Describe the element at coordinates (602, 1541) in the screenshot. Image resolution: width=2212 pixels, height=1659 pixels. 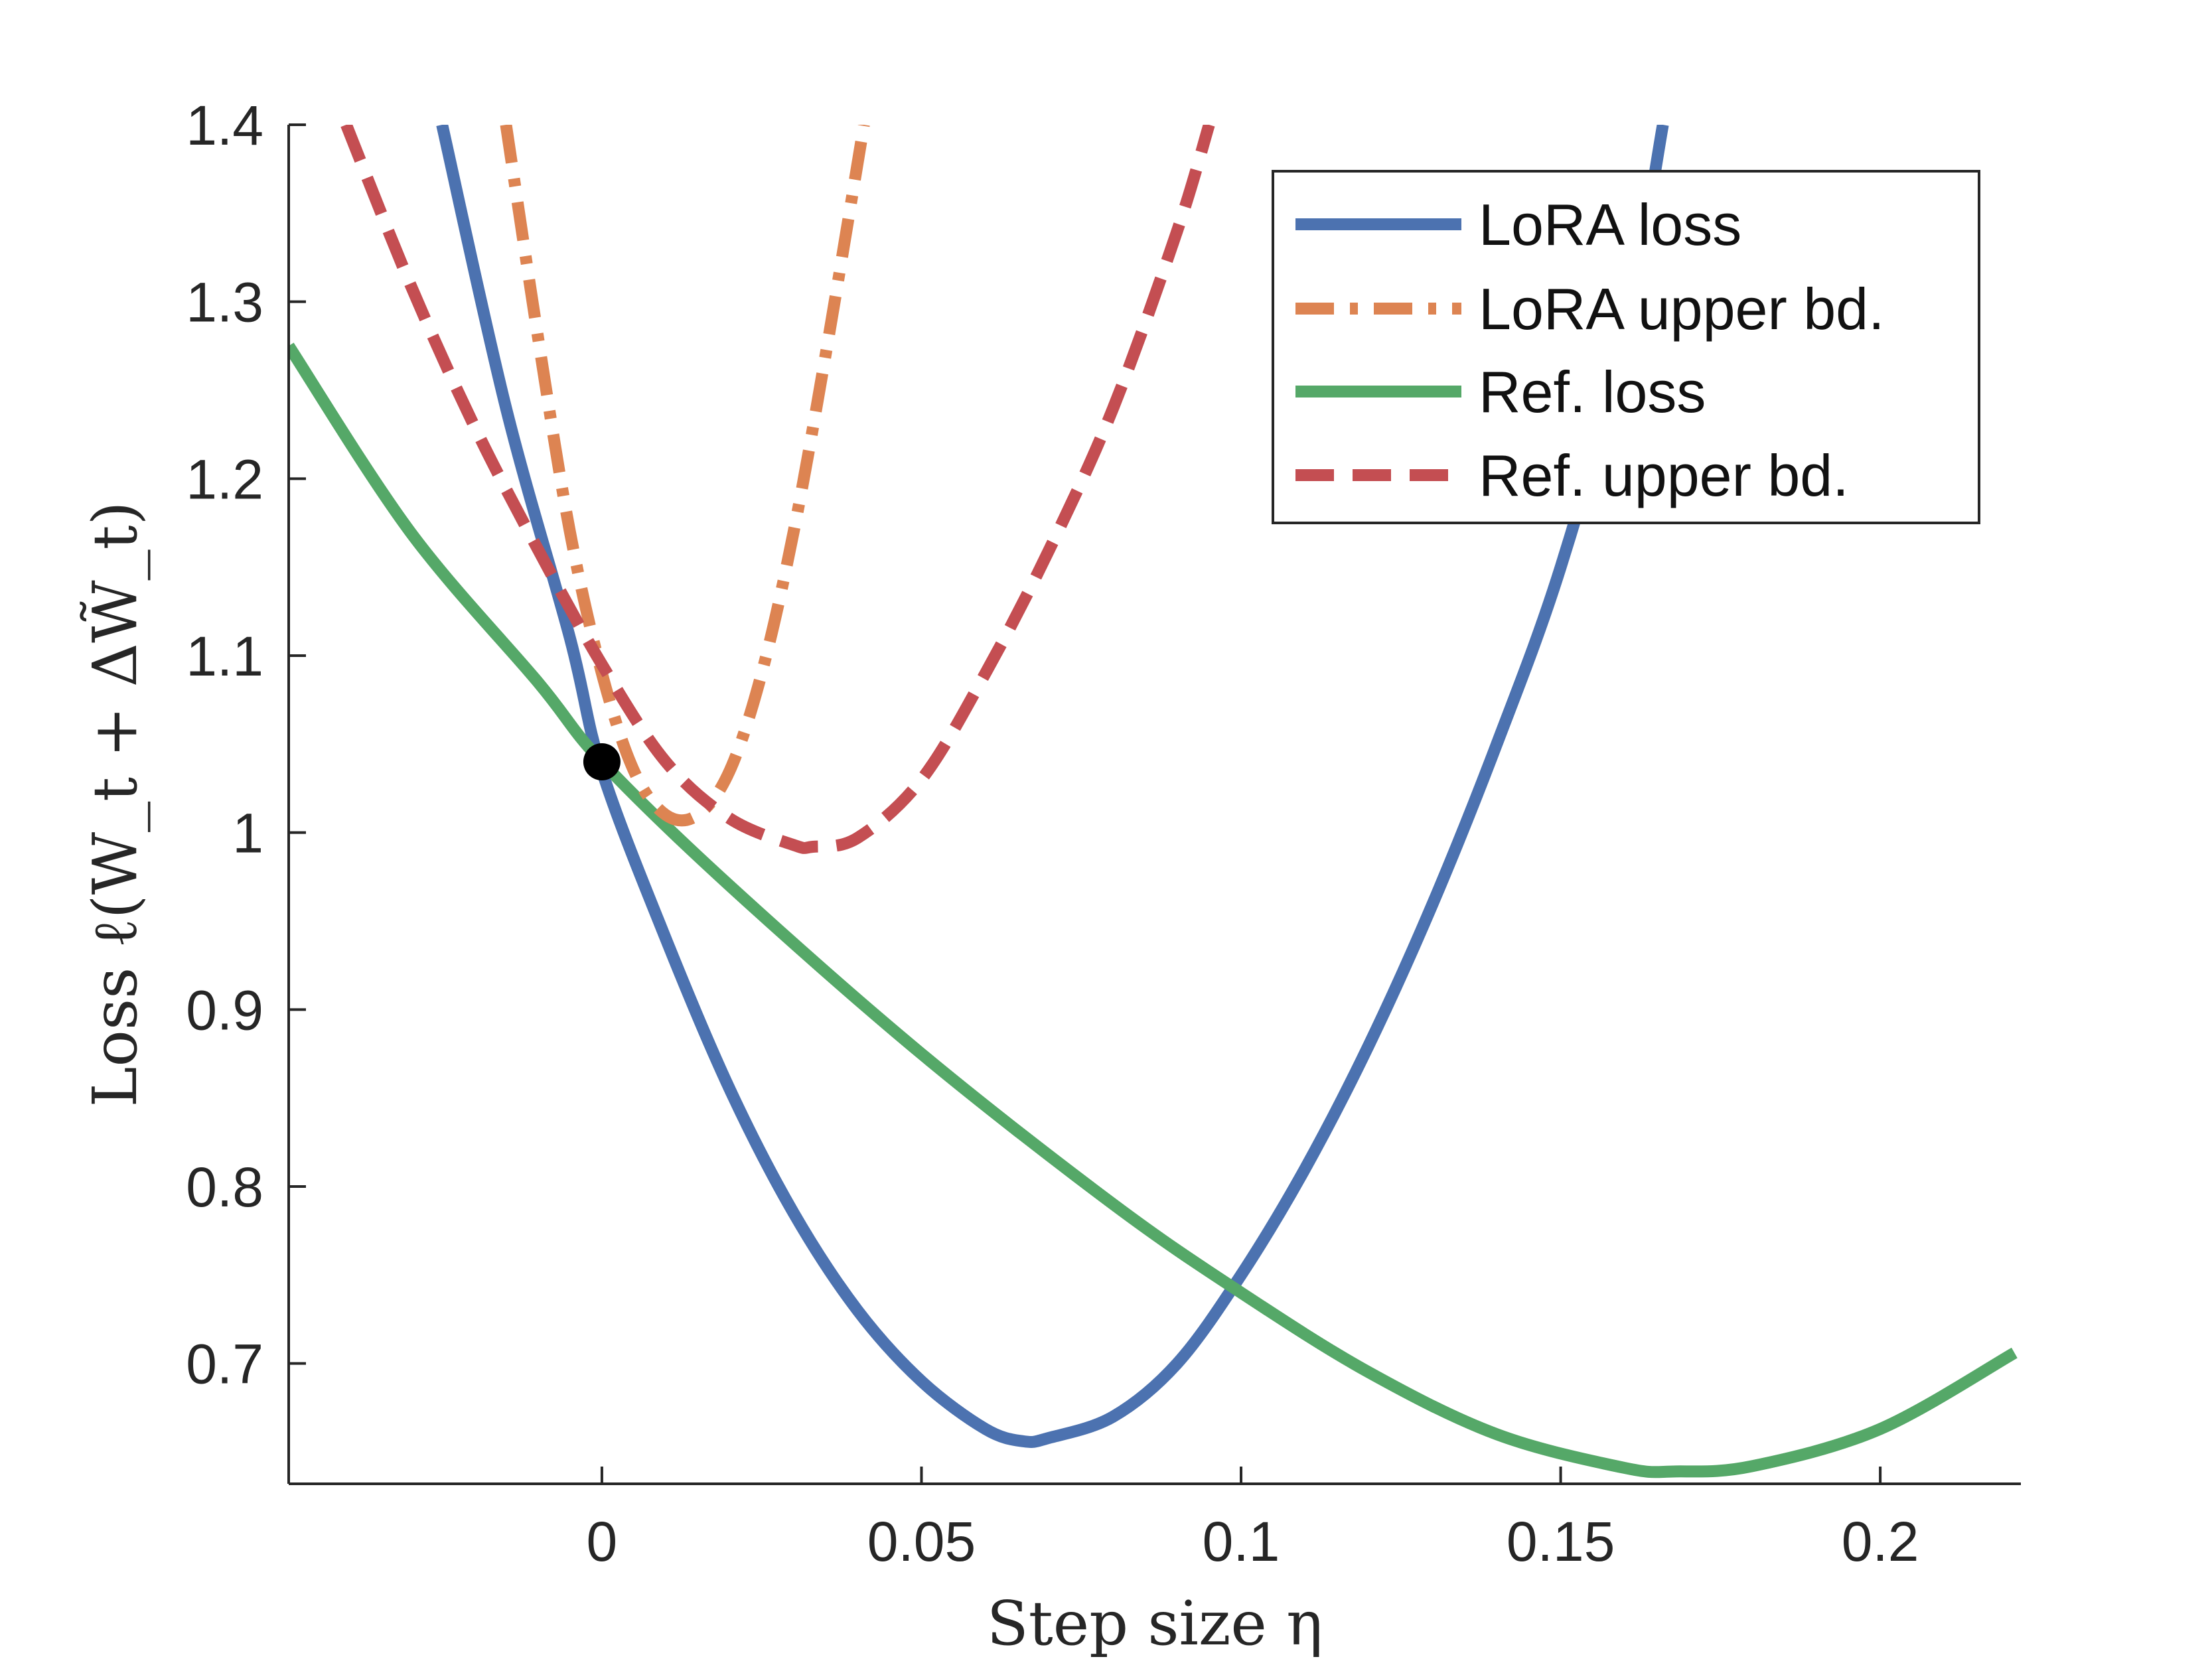
I see `x-tick-label: 0` at that location.